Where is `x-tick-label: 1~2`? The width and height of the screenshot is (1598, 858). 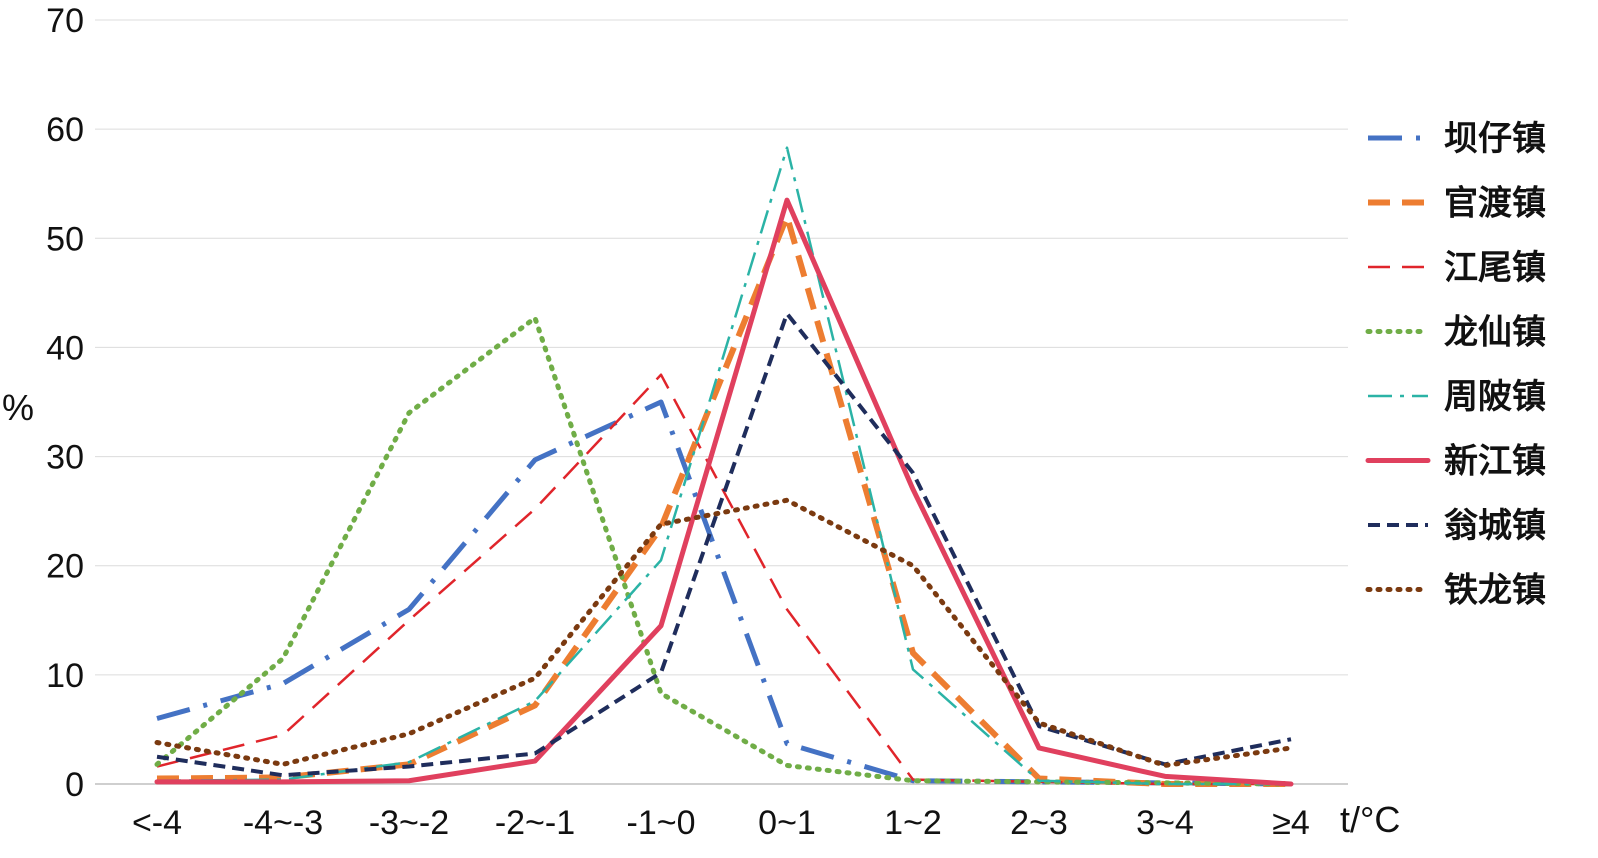
x-tick-label: 1~2 is located at coordinates (913, 823).